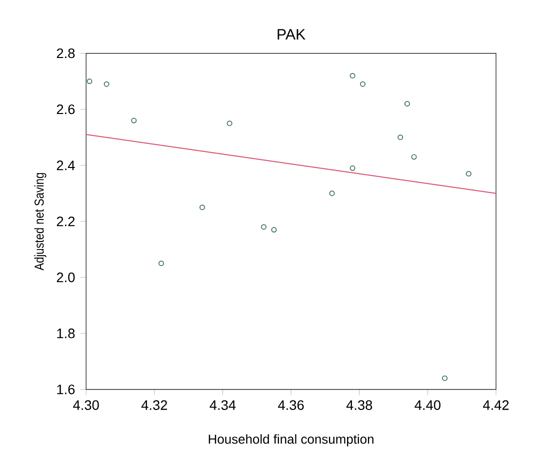 The image size is (537, 467). What do you see at coordinates (65, 165) in the screenshot?
I see `y-tick-label: 2.4` at bounding box center [65, 165].